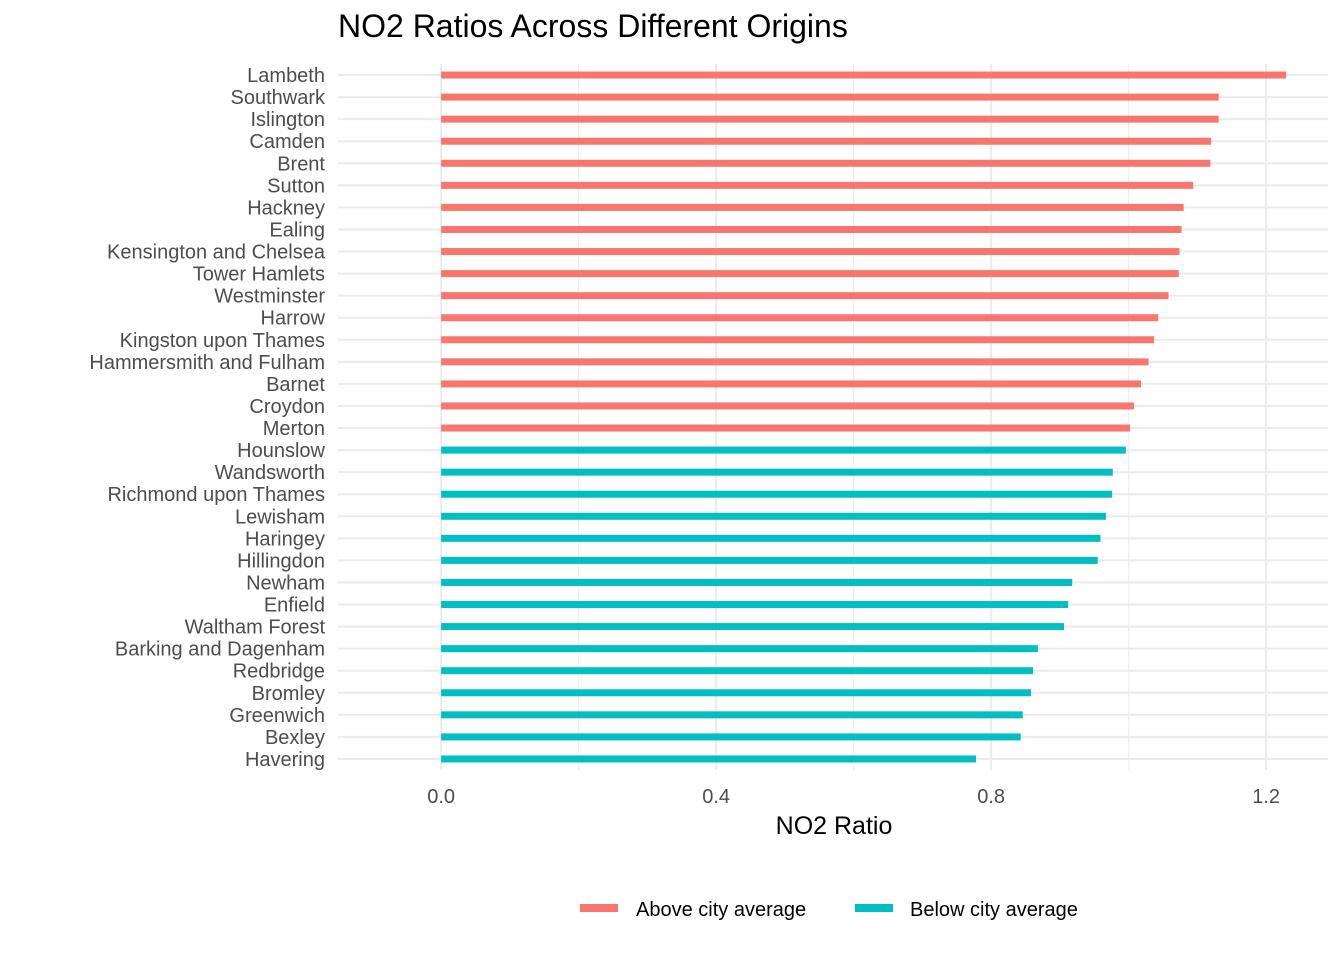 The image size is (1344, 960). What do you see at coordinates (294, 606) in the screenshot?
I see `y-tick-label: Enfield` at bounding box center [294, 606].